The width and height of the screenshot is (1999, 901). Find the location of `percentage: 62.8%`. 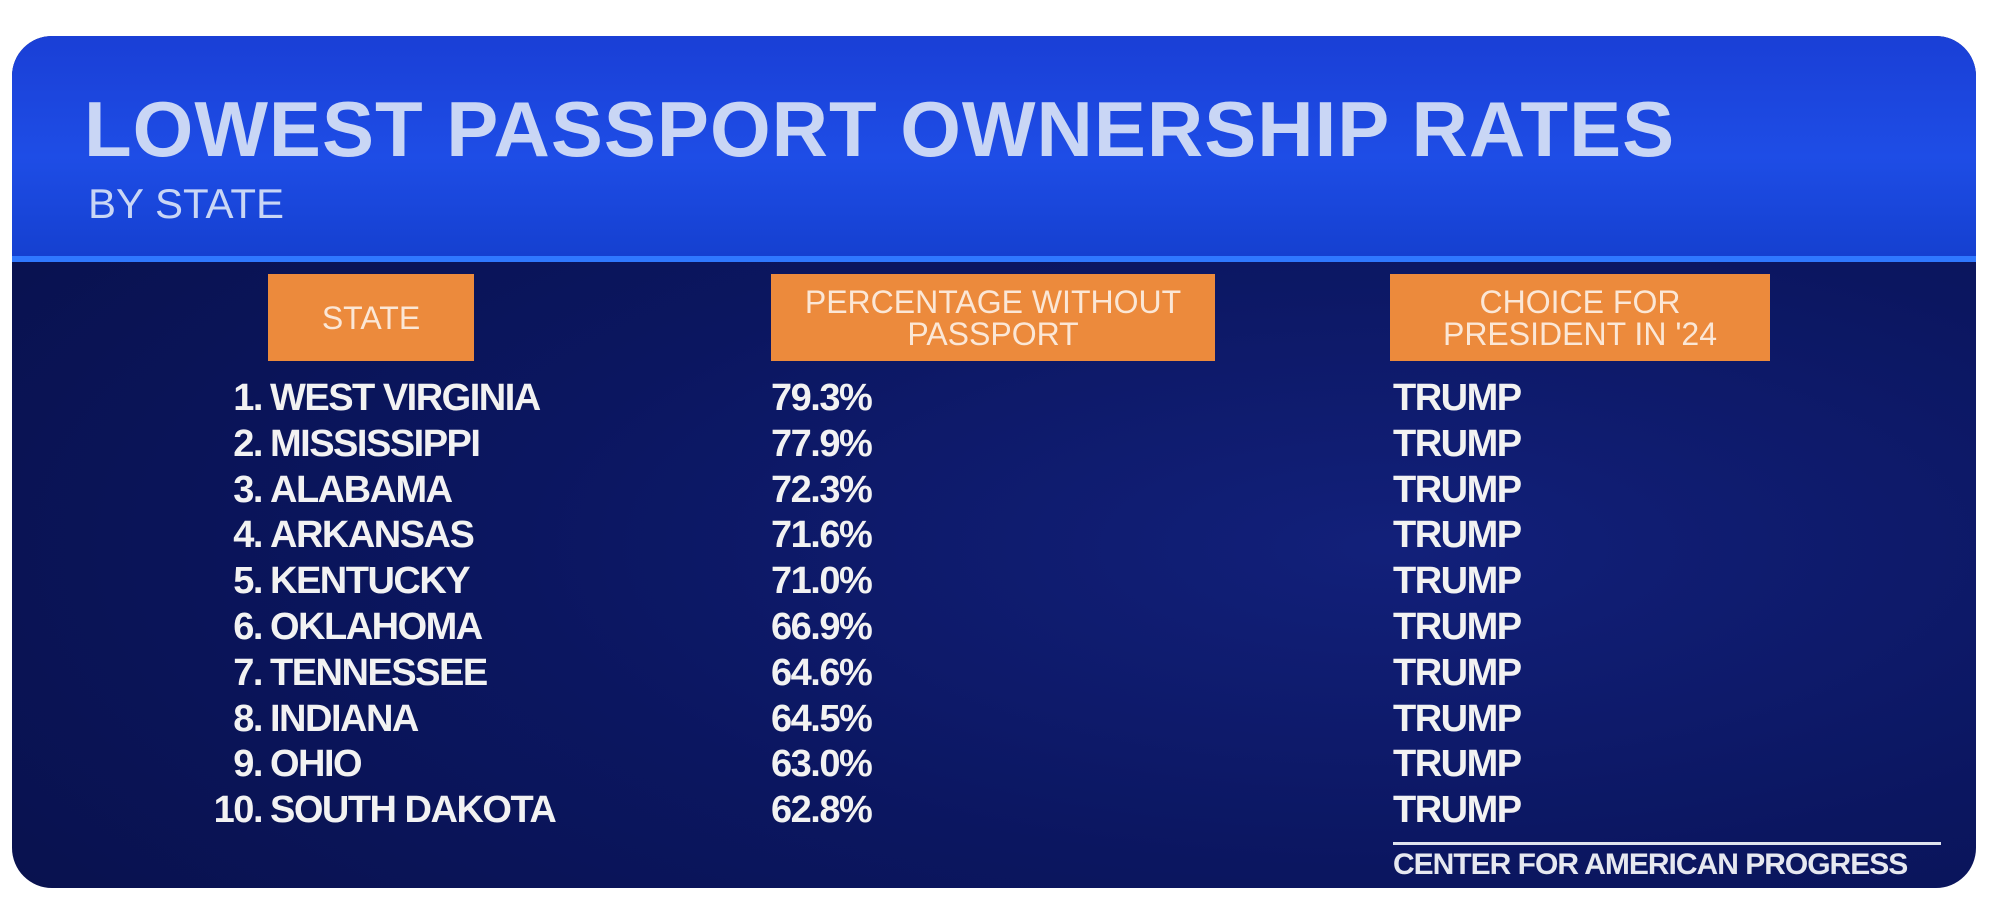

percentage: 62.8% is located at coordinates (822, 810).